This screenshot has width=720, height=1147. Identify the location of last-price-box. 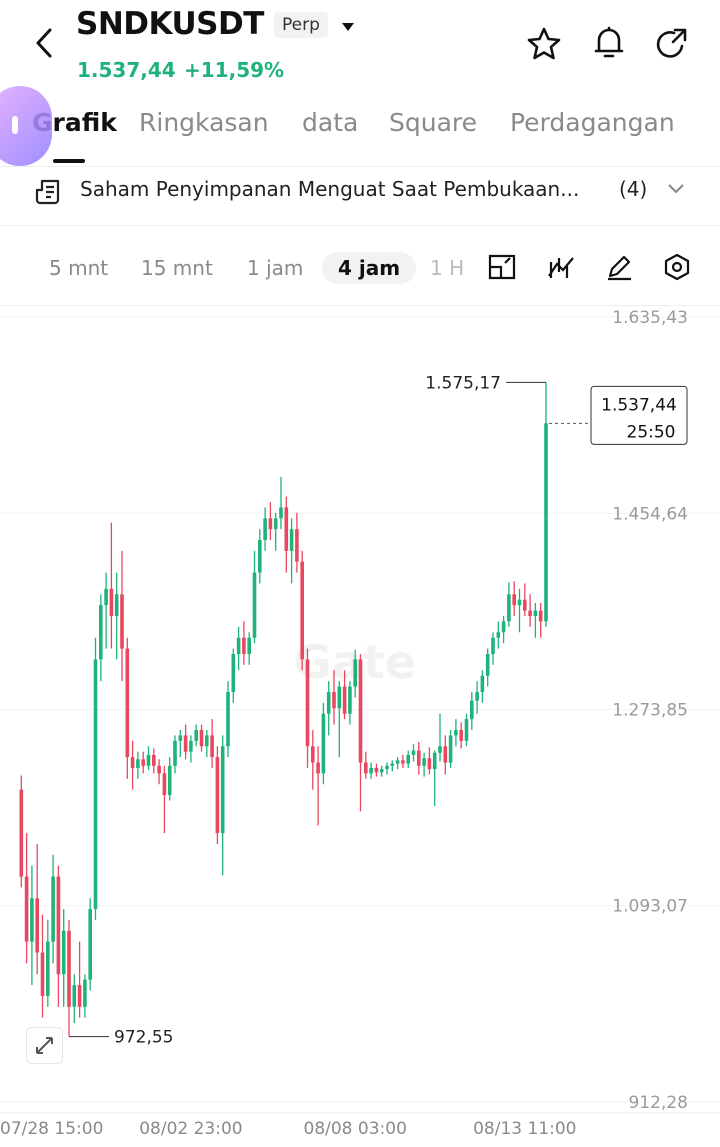
(639, 415).